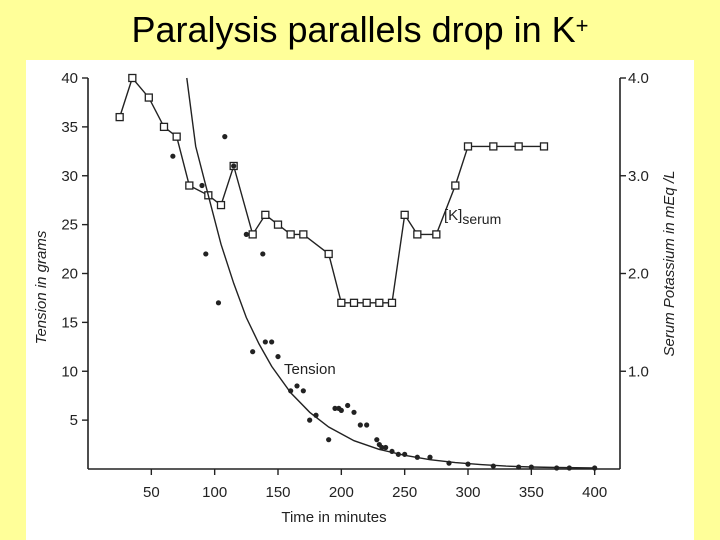 The image size is (720, 540). I want to click on y-axis-left-label: Tension in grams, so click(41, 287).